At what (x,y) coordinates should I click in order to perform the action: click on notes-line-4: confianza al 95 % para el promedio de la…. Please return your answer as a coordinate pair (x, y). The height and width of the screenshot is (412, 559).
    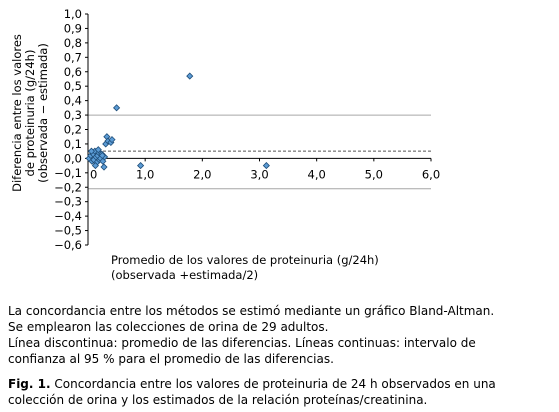
    Looking at the image, I should click on (171, 359).